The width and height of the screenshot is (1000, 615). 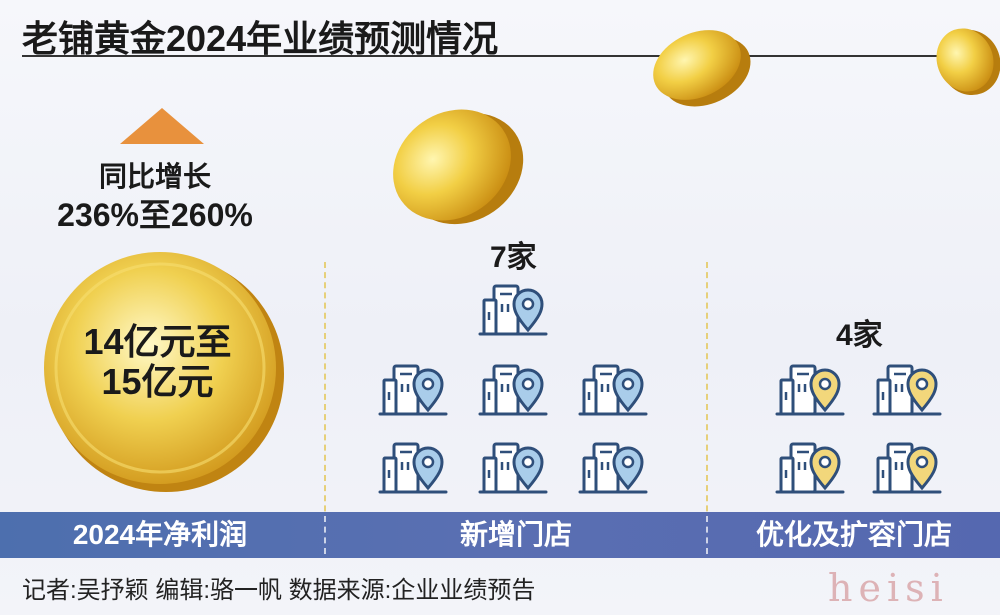 What do you see at coordinates (160, 534) in the screenshot?
I see `bar-label-profit: 2024年净利润` at bounding box center [160, 534].